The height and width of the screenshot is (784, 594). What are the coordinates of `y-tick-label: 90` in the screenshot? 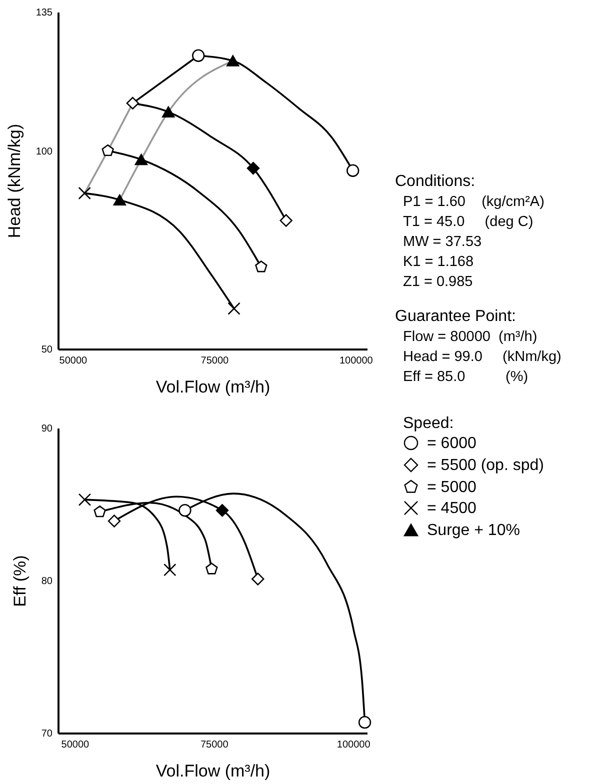 It's located at (47, 429).